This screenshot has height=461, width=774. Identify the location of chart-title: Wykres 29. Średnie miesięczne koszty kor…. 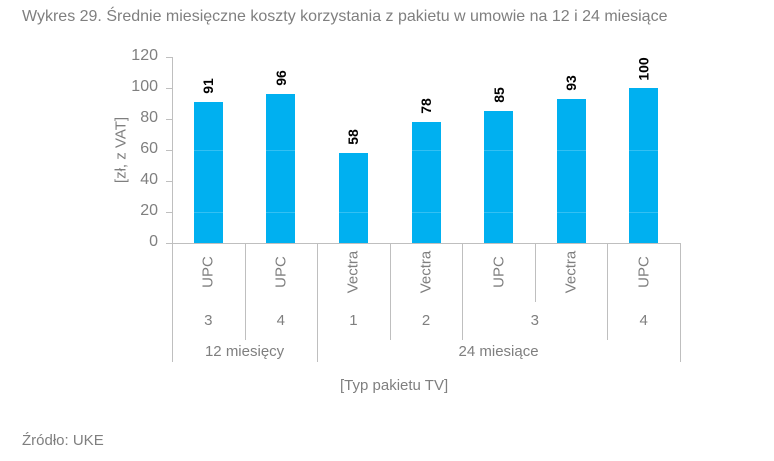
(345, 16).